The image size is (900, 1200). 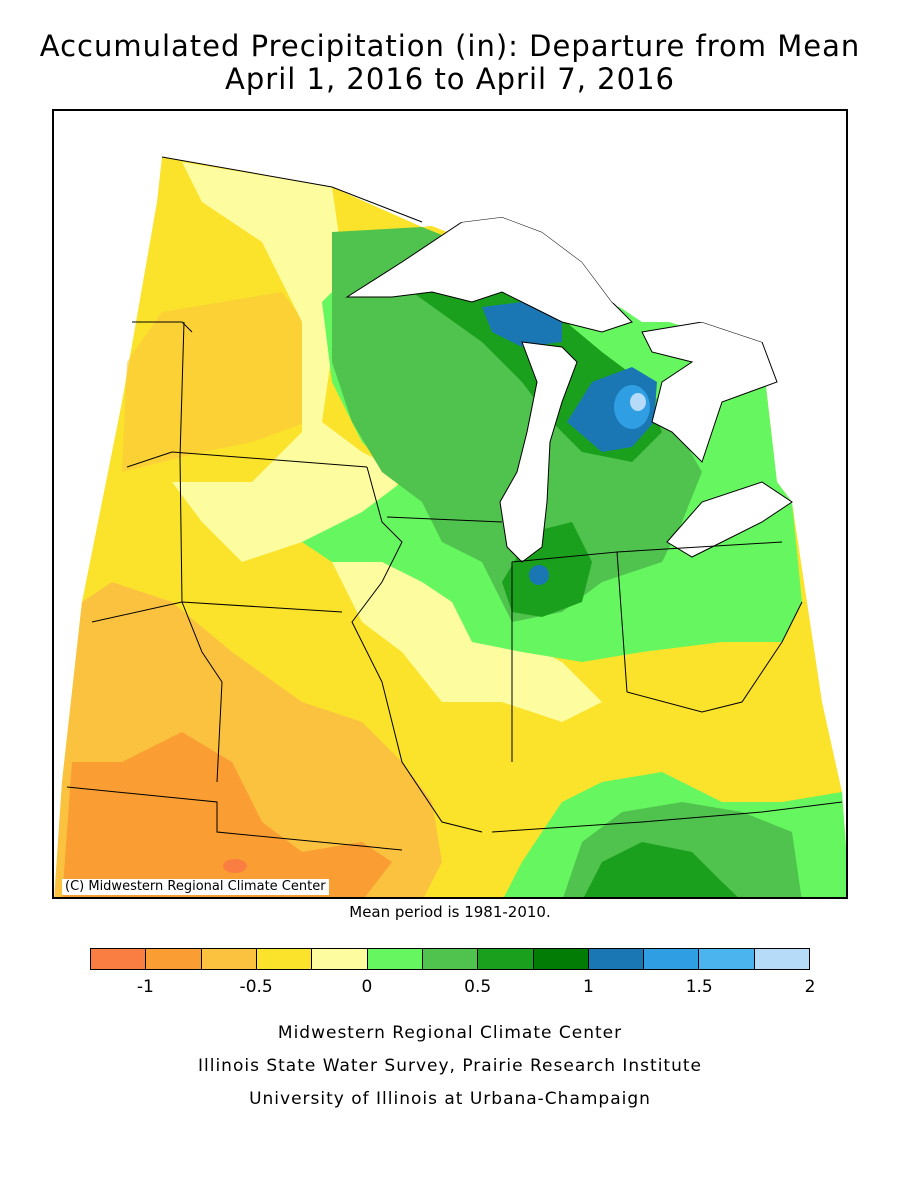 I want to click on zone-near-normal-south, so click(x=467, y=642).